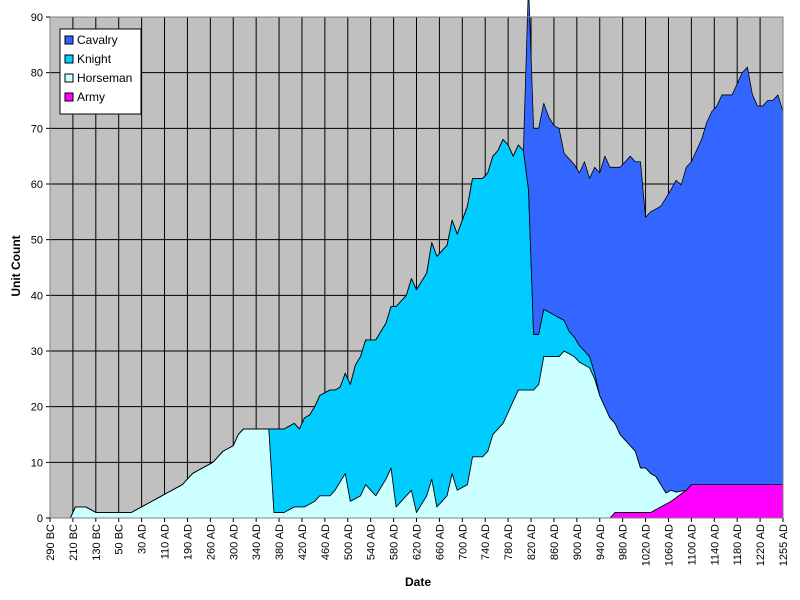 This screenshot has height=600, width=800. I want to click on x-tick-label: 210 BC, so click(74, 542).